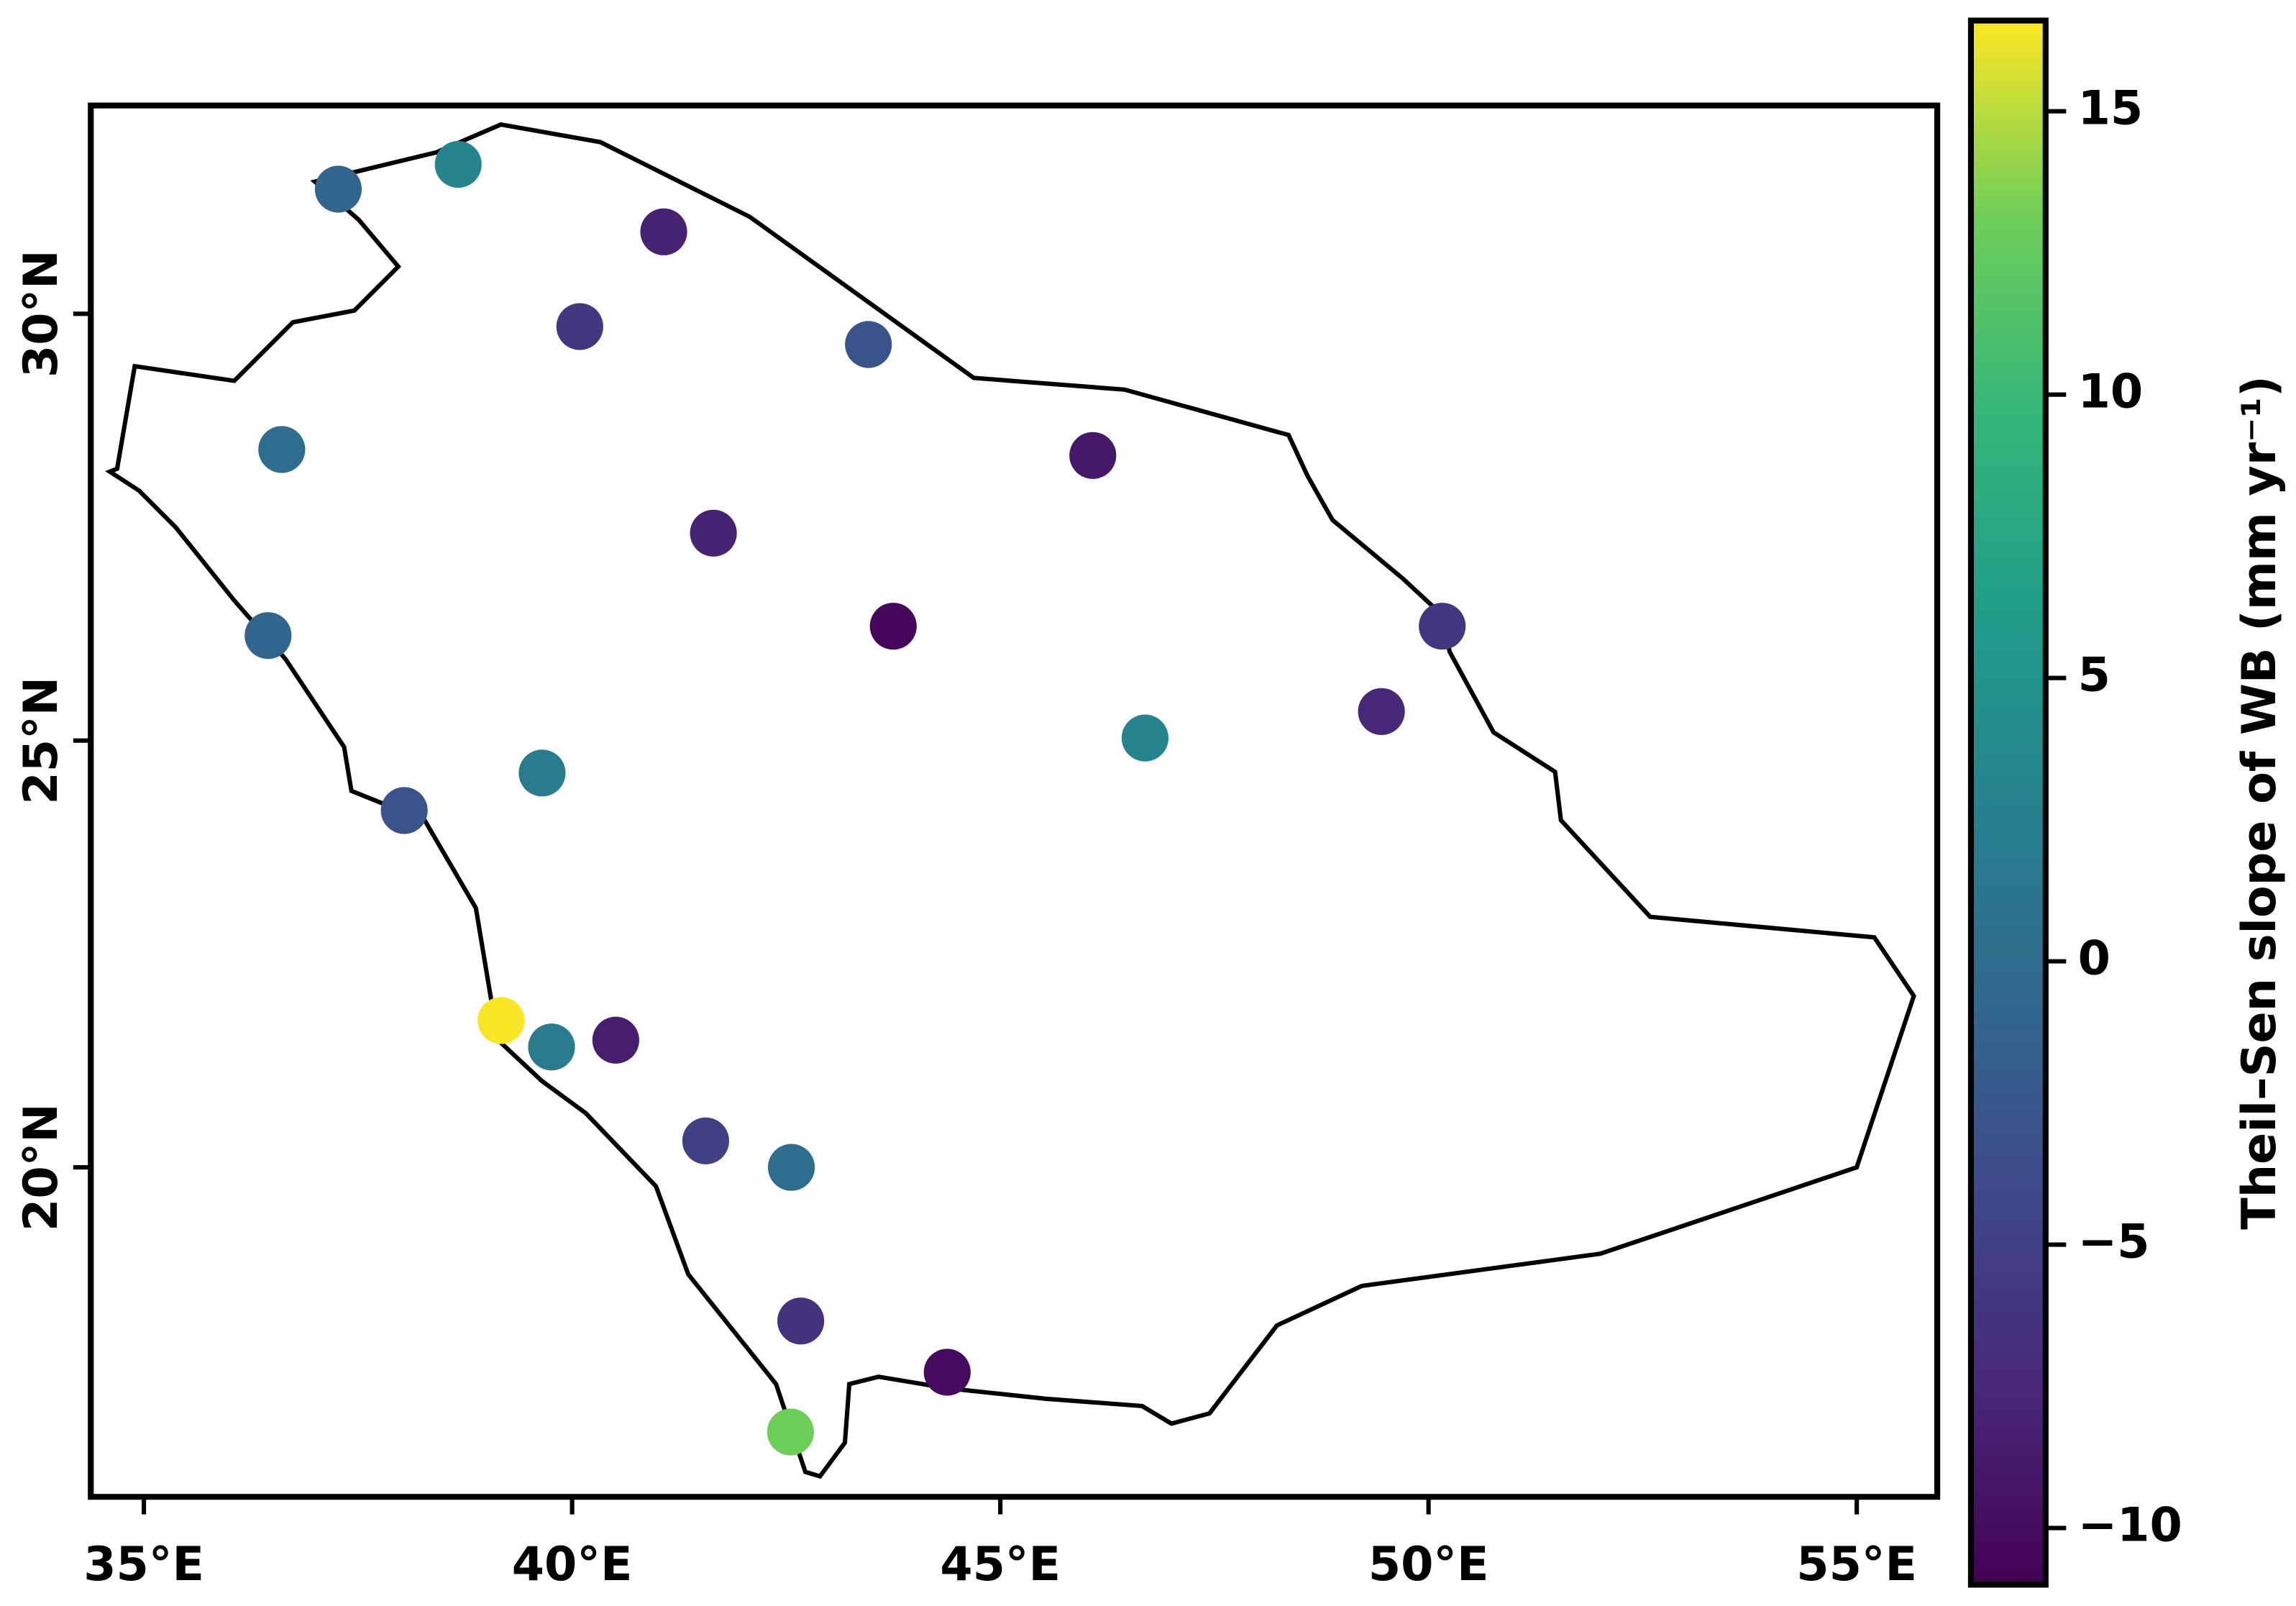 Image resolution: width=2296 pixels, height=1606 pixels. I want to click on colorbar-tick-label: 0, so click(2094, 959).